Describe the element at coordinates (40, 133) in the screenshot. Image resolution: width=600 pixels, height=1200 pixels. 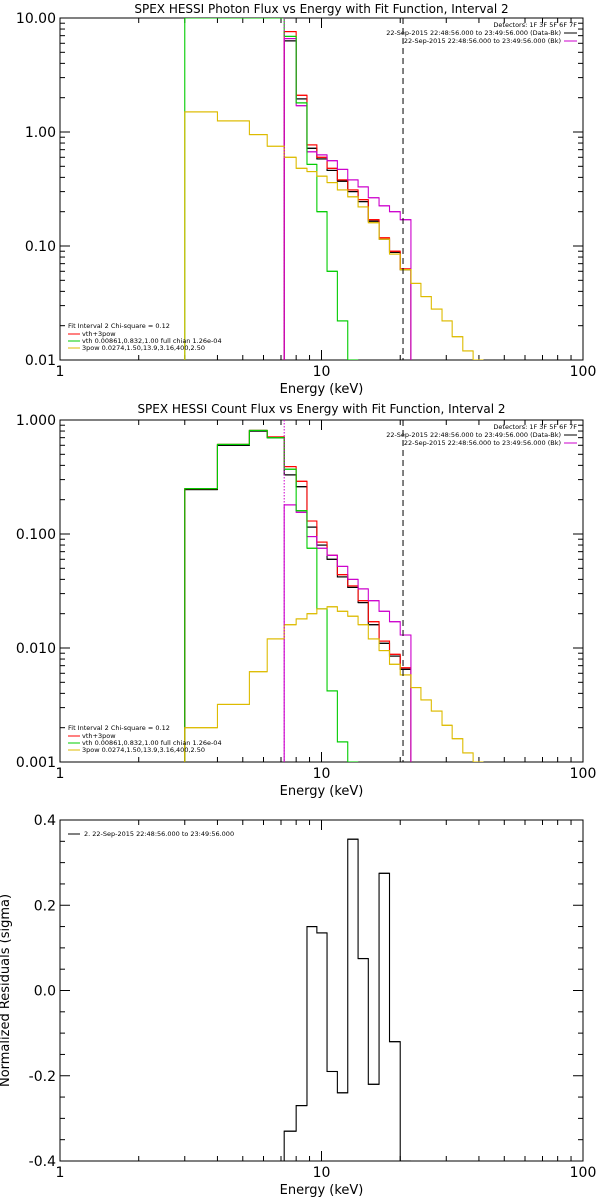
I see `y-tick-label: 1.00` at that location.